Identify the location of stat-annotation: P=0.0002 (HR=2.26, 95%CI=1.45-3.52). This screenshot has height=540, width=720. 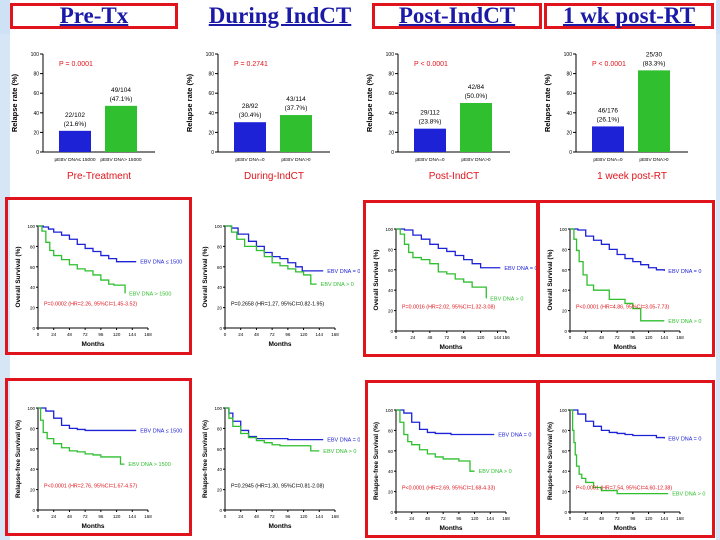
(90, 305).